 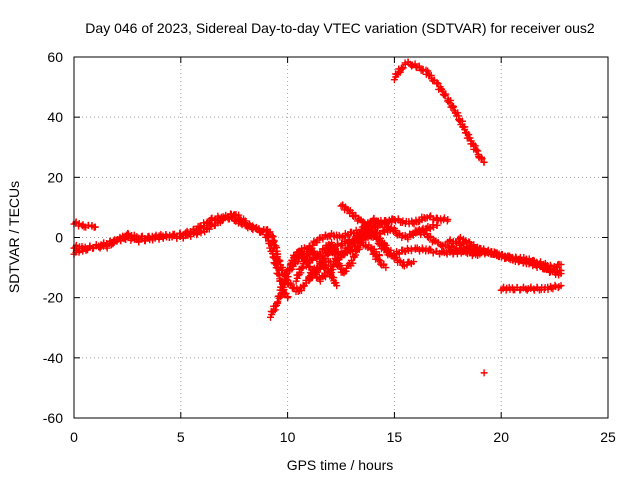 What do you see at coordinates (55, 117) in the screenshot?
I see `y-tick-label: 40` at bounding box center [55, 117].